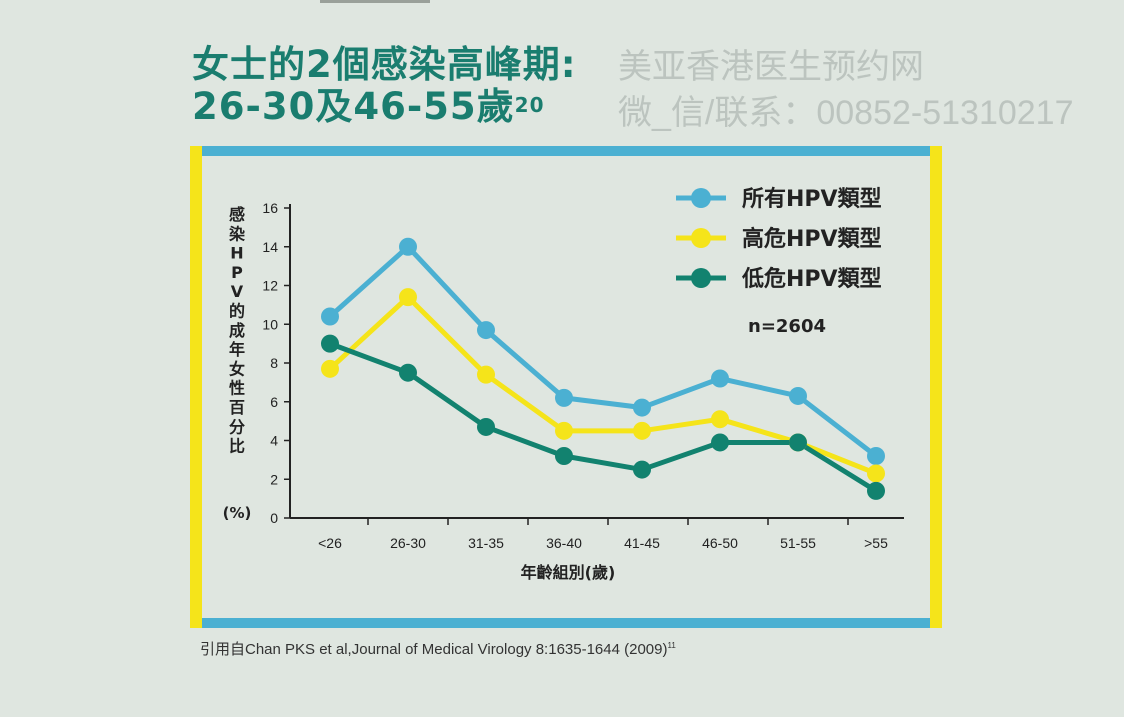 This screenshot has width=1124, height=717. What do you see at coordinates (642, 543) in the screenshot?
I see `x-tick-label-4: 41-45` at bounding box center [642, 543].